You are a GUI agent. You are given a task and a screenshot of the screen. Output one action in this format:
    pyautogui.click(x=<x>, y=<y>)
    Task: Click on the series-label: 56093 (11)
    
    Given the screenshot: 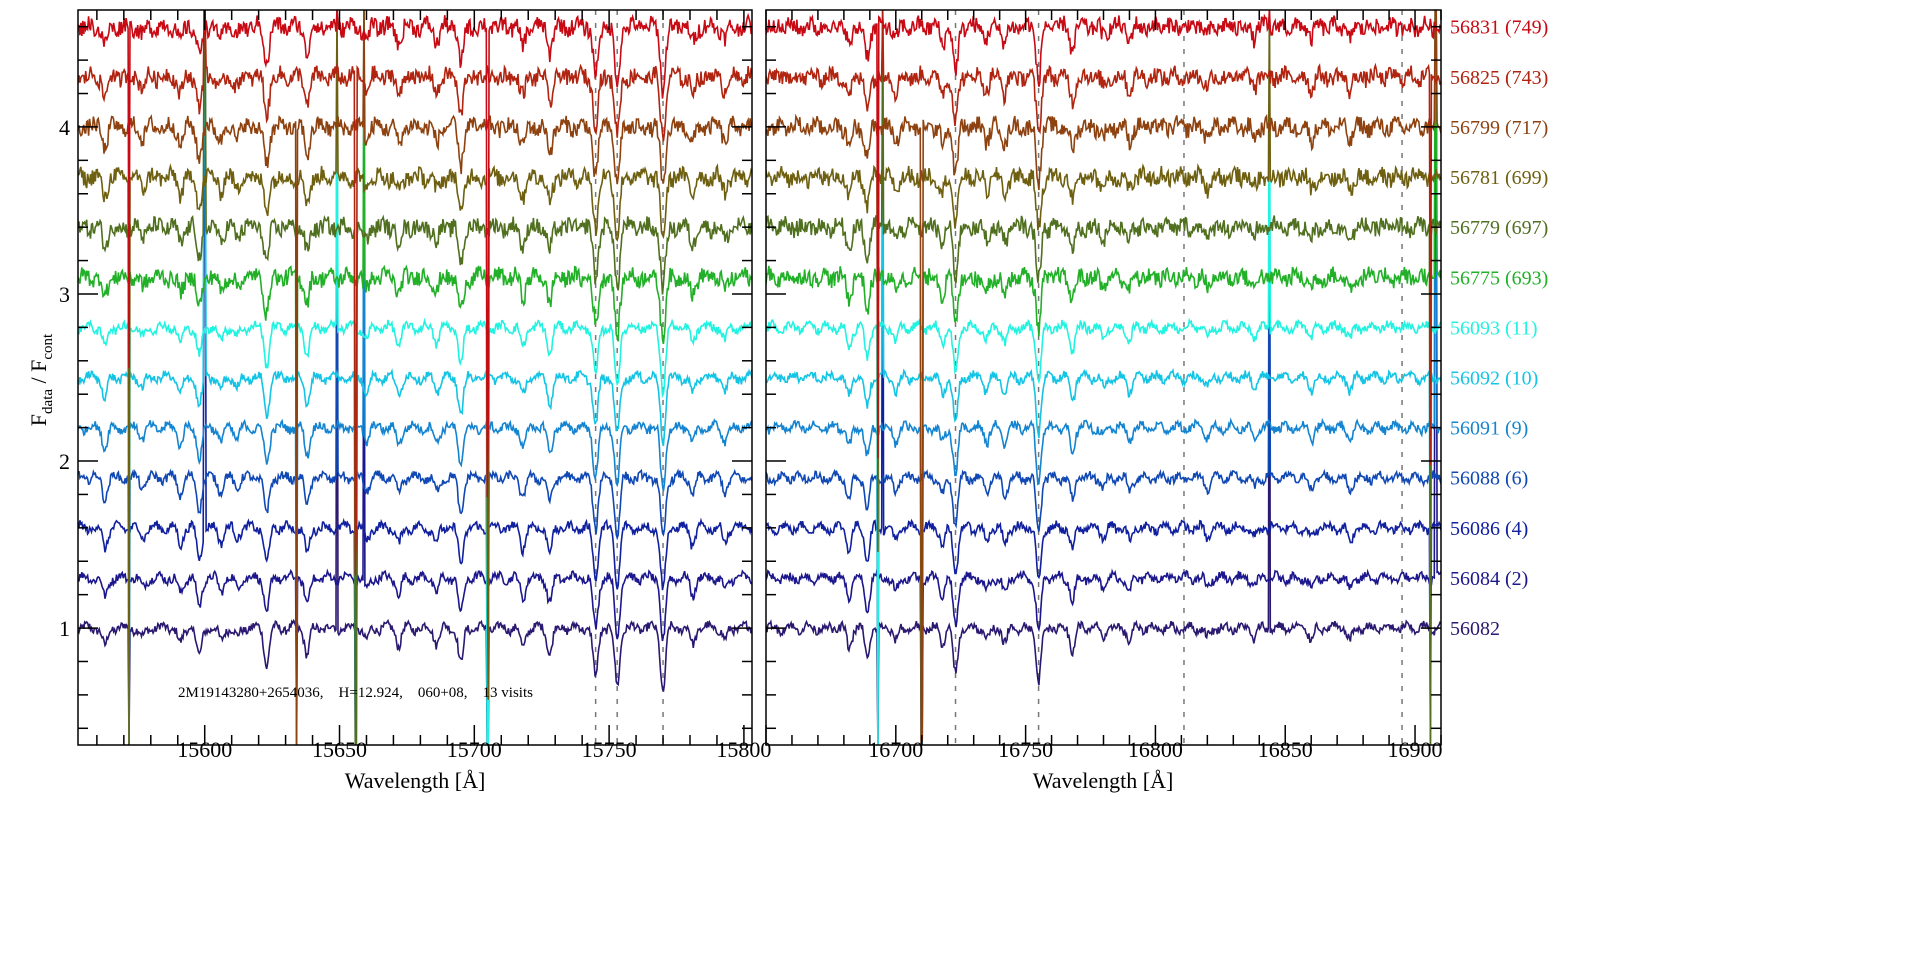 What is the action you would take?
    pyautogui.click(x=1494, y=328)
    